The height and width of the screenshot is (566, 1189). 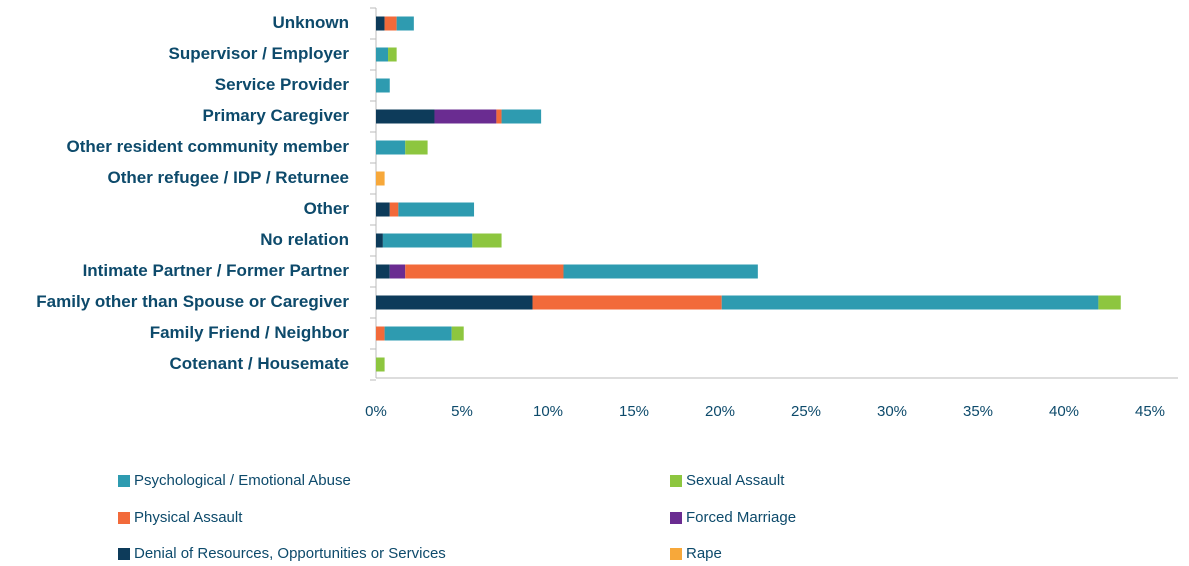 What do you see at coordinates (806, 411) in the screenshot?
I see `x-tick-label: 25%` at bounding box center [806, 411].